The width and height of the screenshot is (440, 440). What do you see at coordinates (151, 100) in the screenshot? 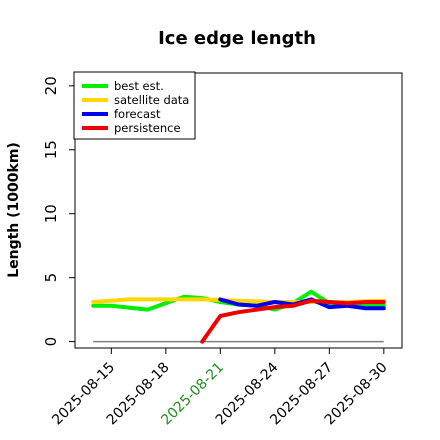
I see `legend-label: satellite data` at bounding box center [151, 100].